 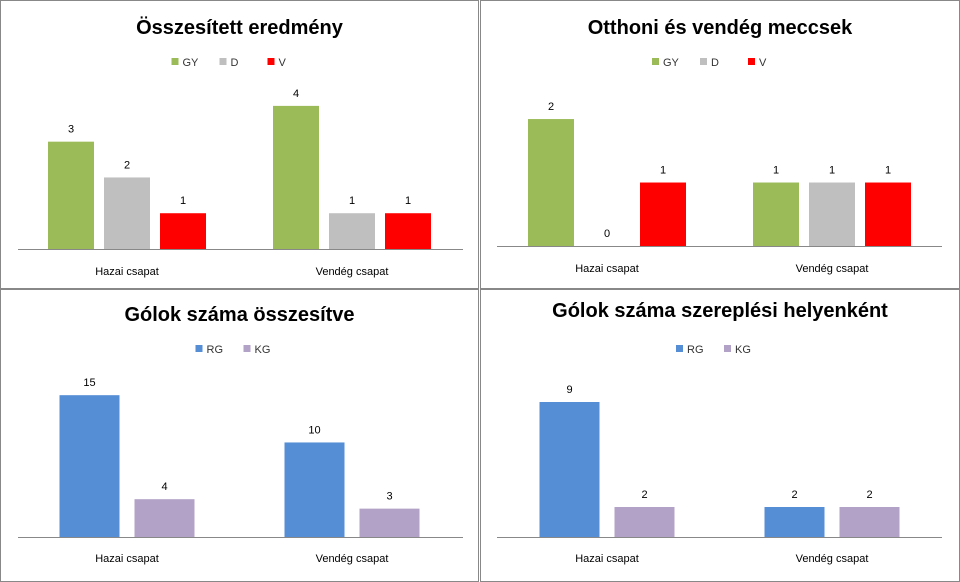 What do you see at coordinates (569, 390) in the screenshot?
I see `data-label: 9` at bounding box center [569, 390].